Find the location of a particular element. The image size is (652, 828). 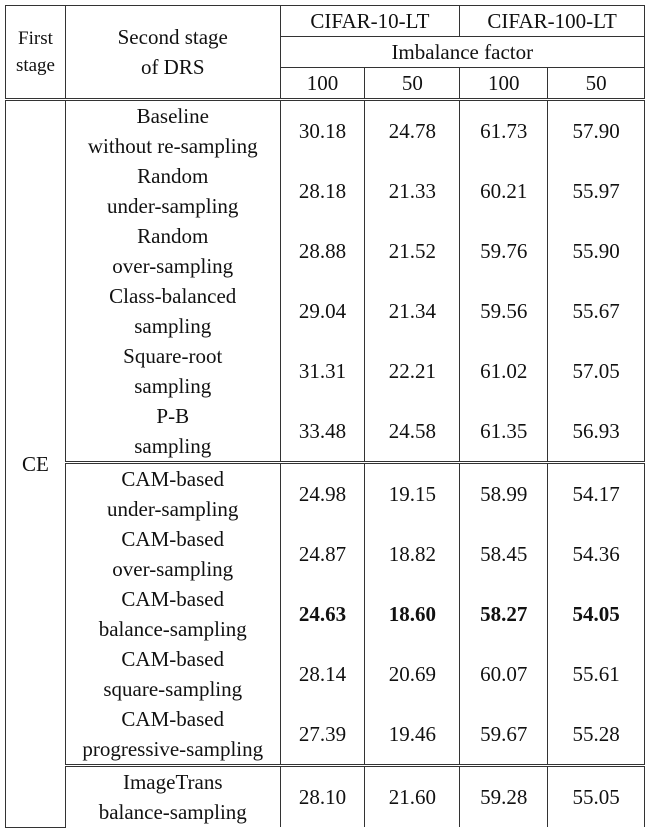

value-cell: 29.04 is located at coordinates (322, 311).